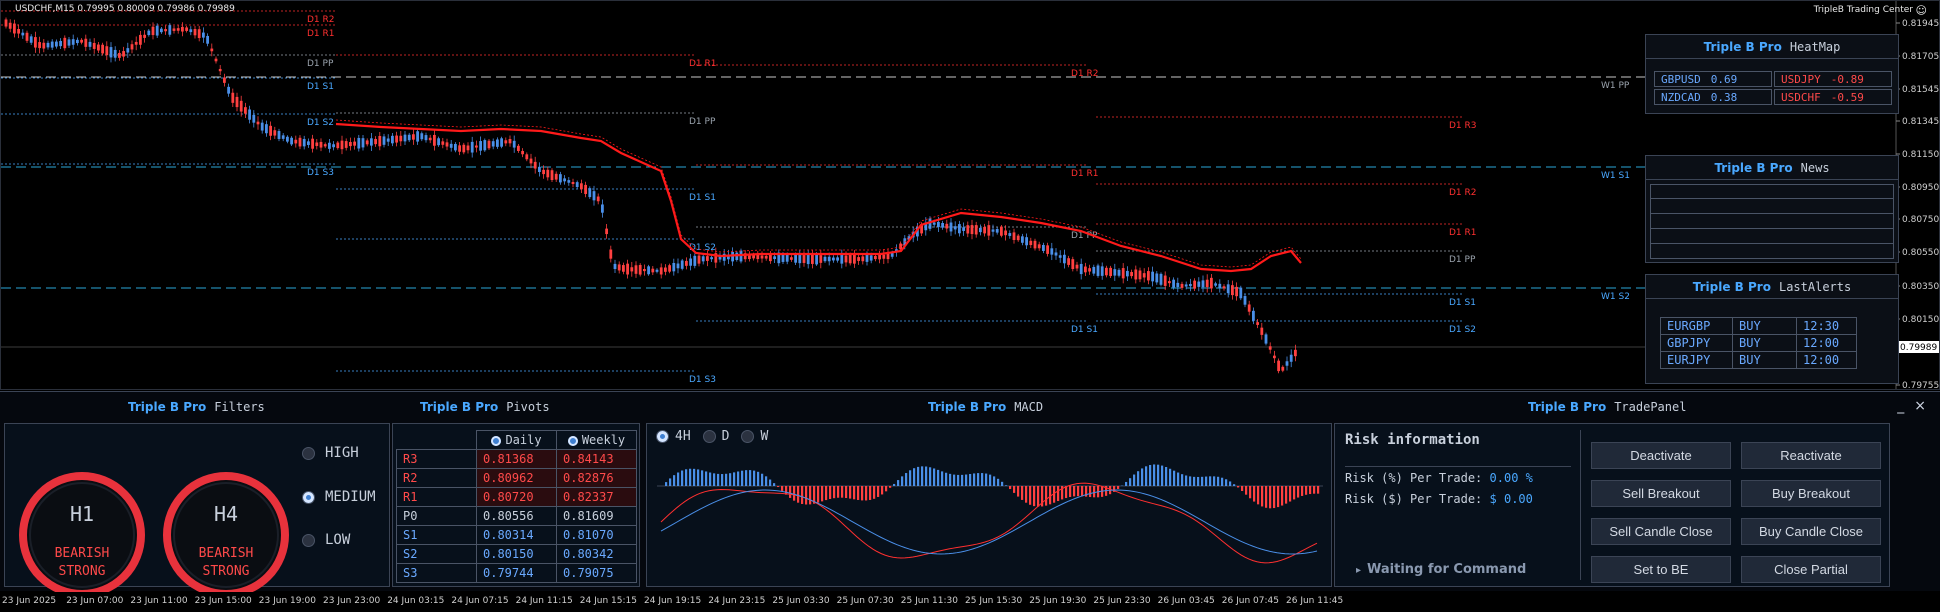  I want to click on pivot-header-daily: Daily, so click(516, 440).